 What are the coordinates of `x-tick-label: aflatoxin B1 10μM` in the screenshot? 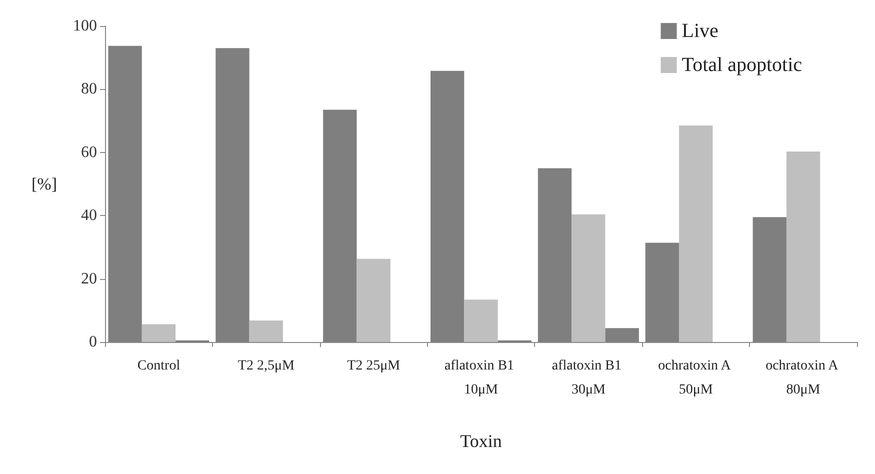 It's located at (481, 378).